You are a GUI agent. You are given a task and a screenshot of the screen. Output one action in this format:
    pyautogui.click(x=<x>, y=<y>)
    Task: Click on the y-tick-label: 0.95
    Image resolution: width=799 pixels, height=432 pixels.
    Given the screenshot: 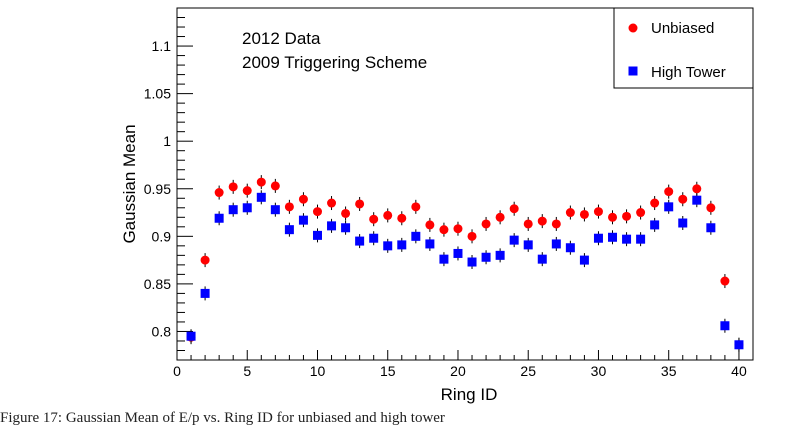 What is the action you would take?
    pyautogui.click(x=157, y=189)
    